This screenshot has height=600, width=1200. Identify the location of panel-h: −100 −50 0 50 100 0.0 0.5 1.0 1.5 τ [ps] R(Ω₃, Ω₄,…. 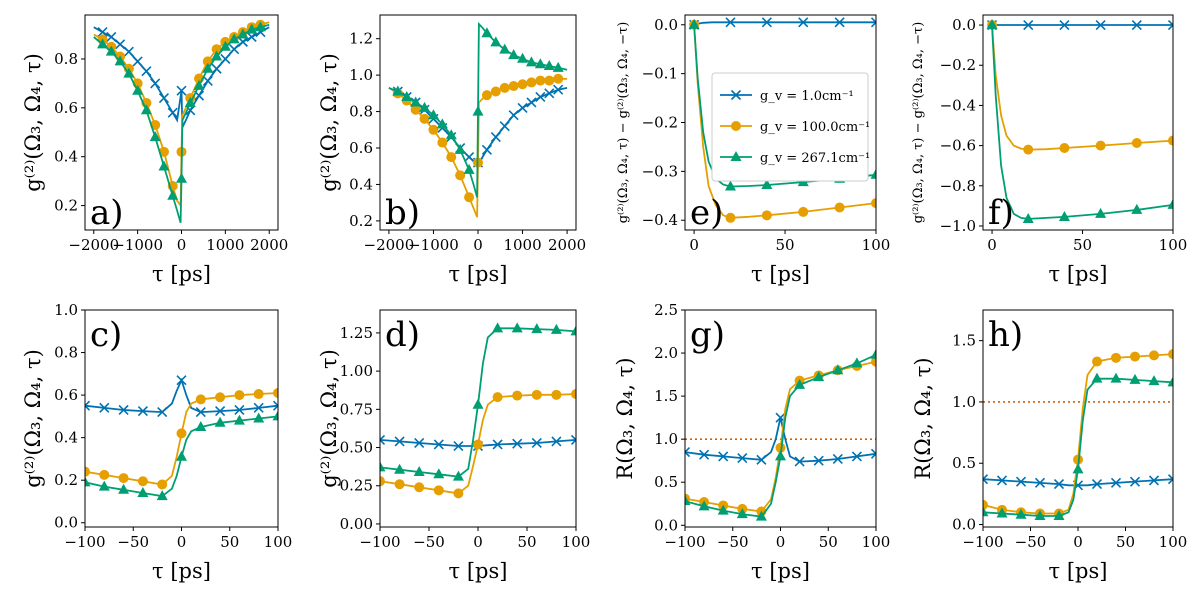
(1049, 446).